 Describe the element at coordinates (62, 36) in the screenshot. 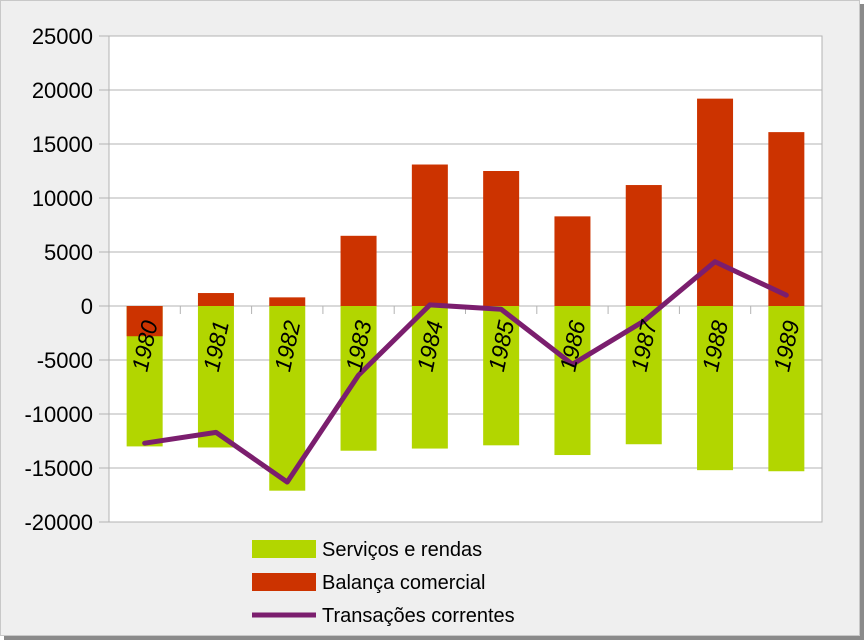

I see `y-tick-label: 25000` at that location.